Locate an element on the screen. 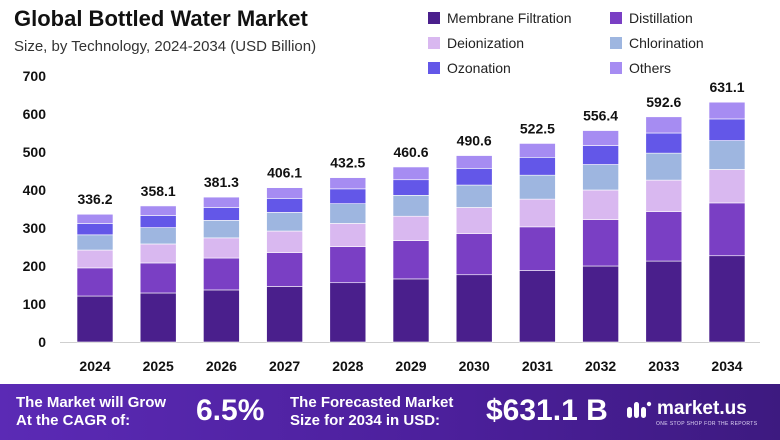  bar-total-label: 556.4 is located at coordinates (600, 116).